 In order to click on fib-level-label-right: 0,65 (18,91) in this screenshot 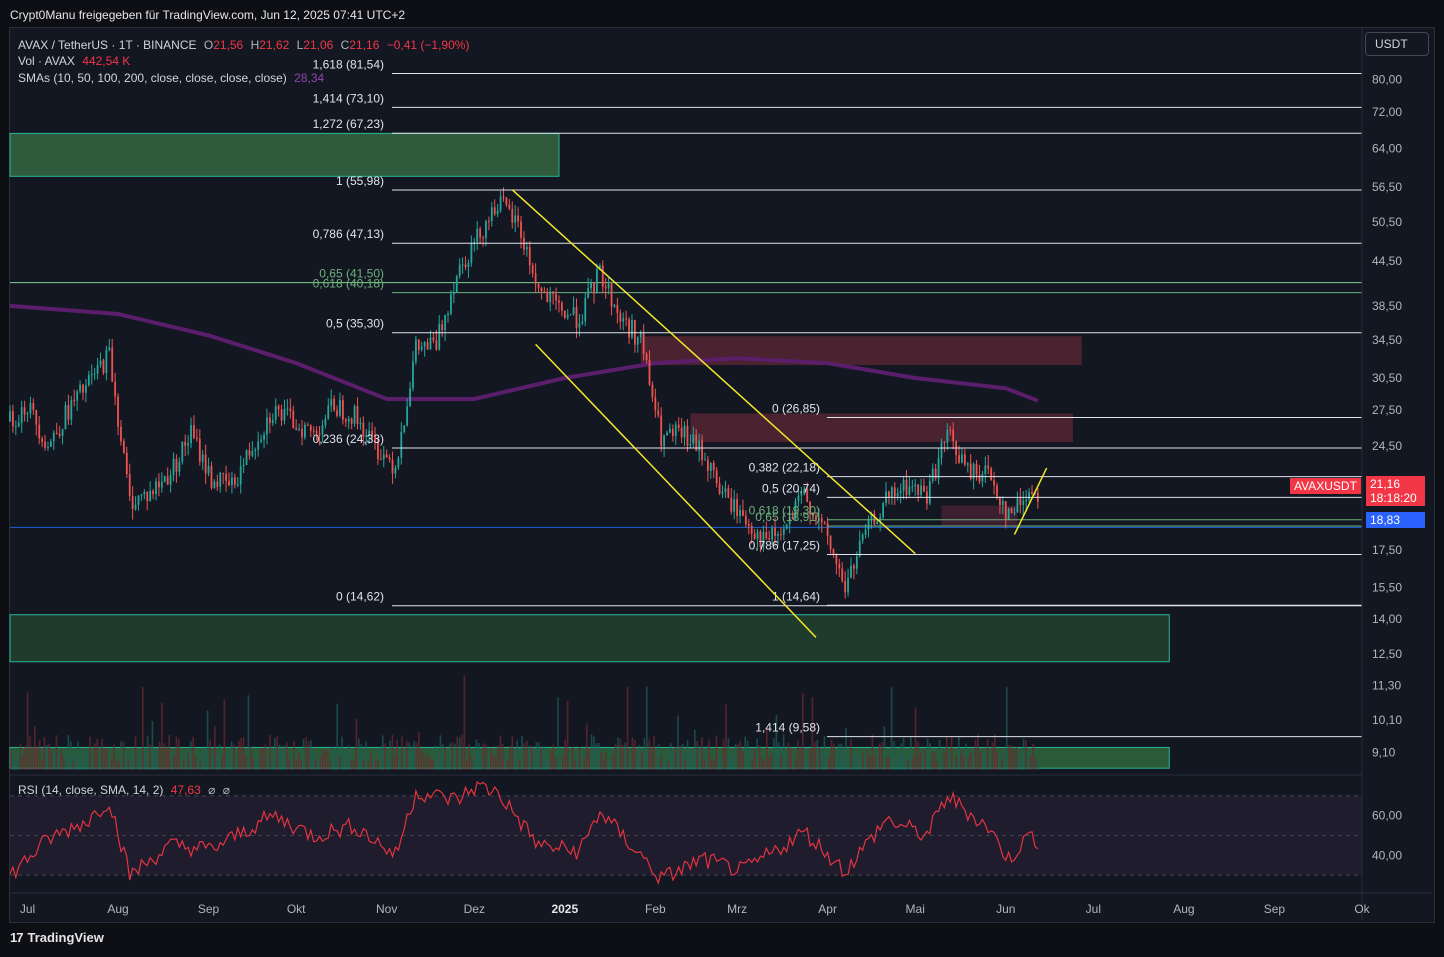, I will do `click(787, 517)`.